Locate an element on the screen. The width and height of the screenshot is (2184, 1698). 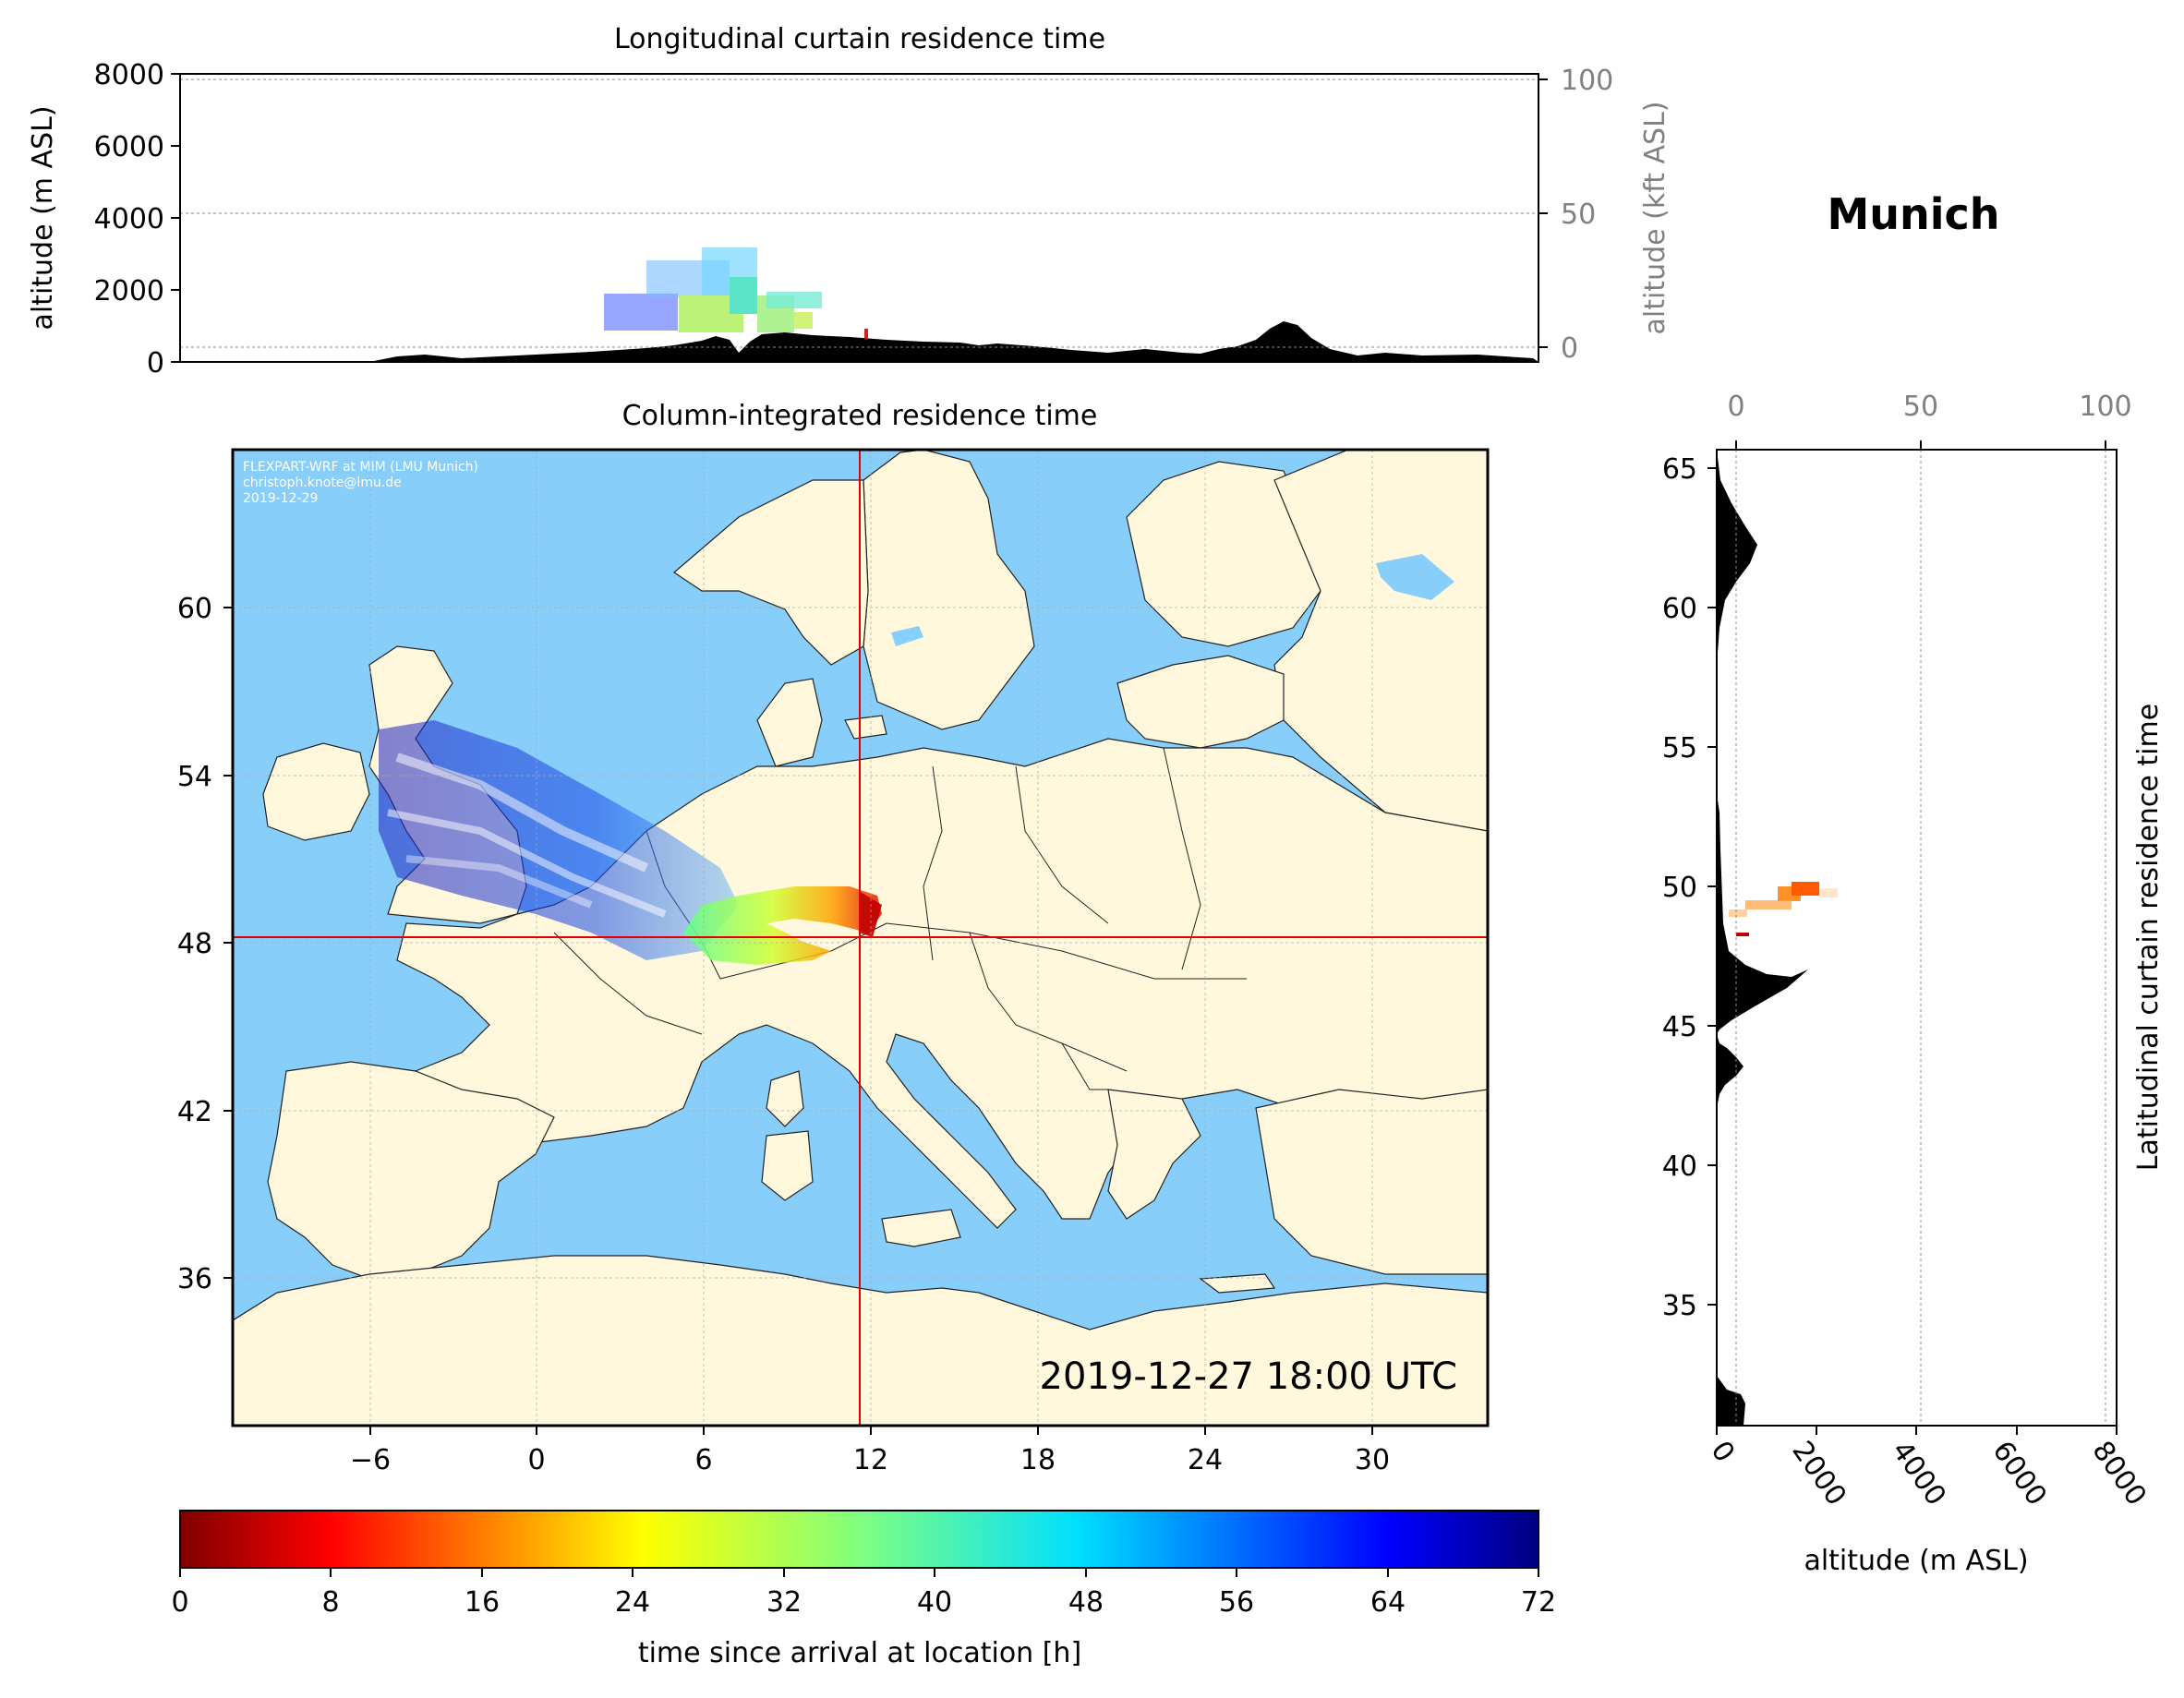
map-xtick: 12 is located at coordinates (870, 1460).